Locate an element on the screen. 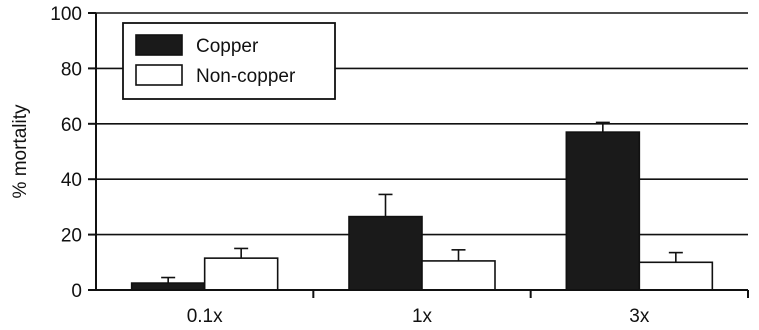 The height and width of the screenshot is (330, 759). legend: Copper Non-copper is located at coordinates (229, 61).